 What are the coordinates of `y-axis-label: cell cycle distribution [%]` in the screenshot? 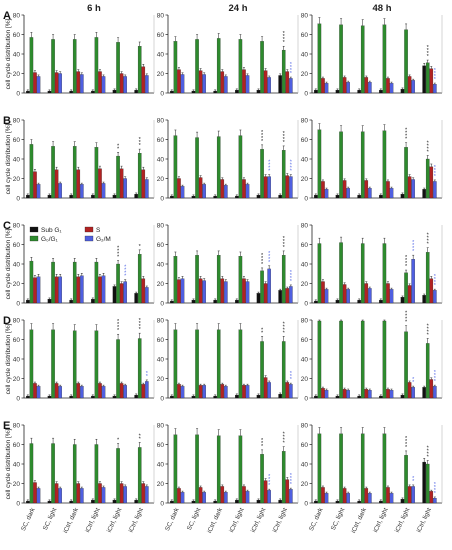 It's located at (8, 463).